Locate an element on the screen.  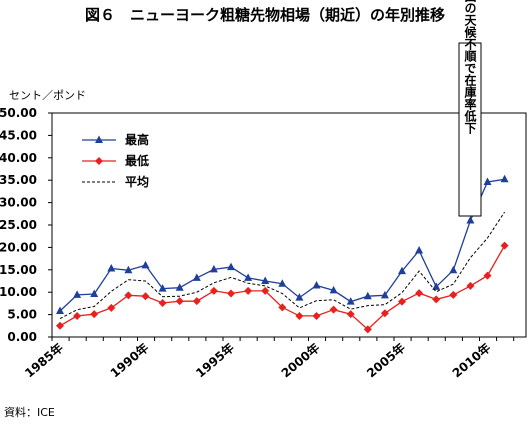
y-tick-label: 50.00 is located at coordinates (18, 113).